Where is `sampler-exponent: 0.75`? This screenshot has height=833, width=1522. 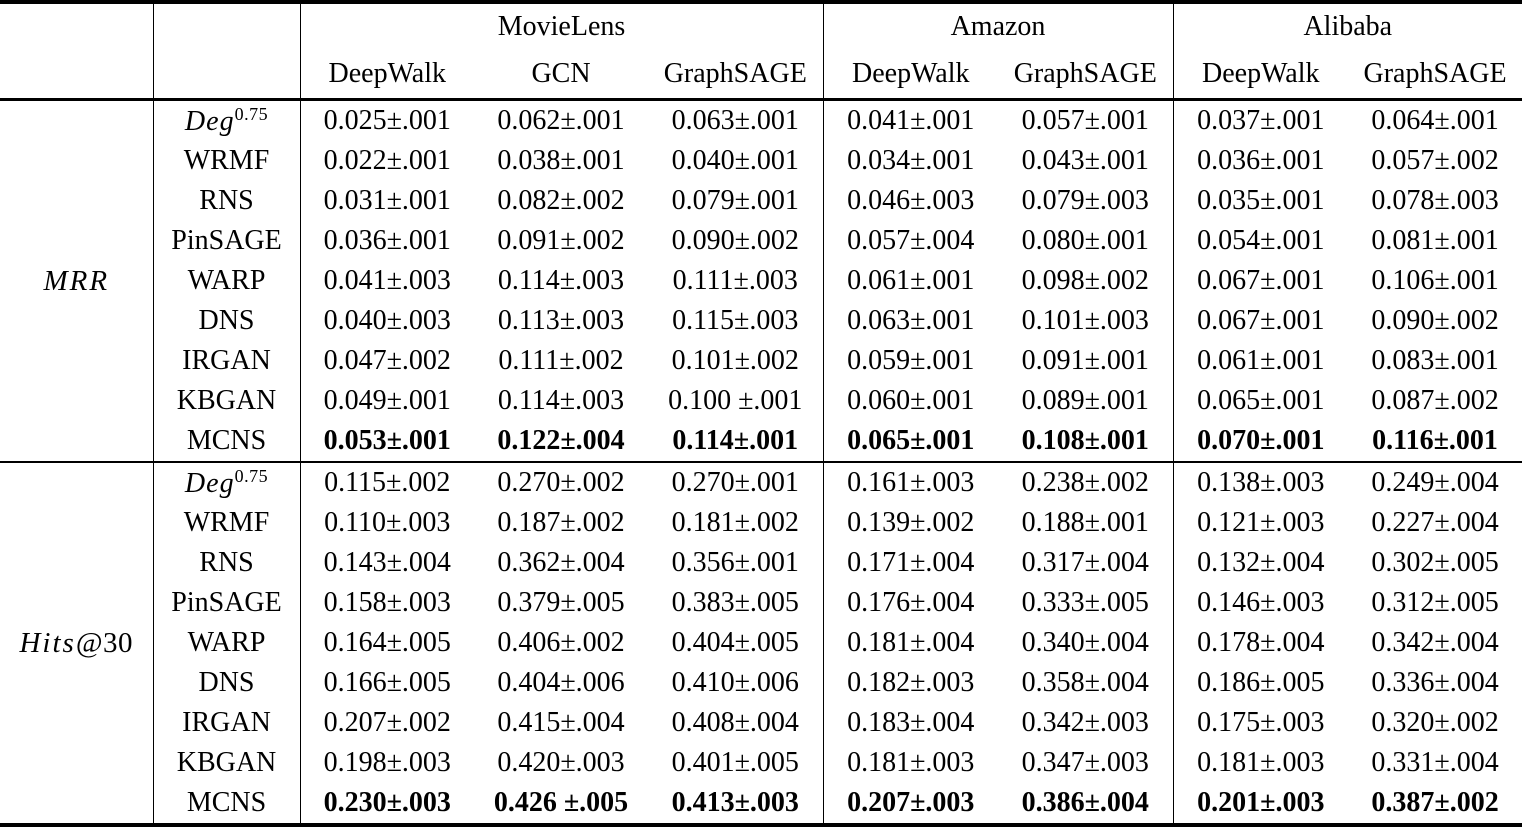
sampler-exponent: 0.75 is located at coordinates (251, 114).